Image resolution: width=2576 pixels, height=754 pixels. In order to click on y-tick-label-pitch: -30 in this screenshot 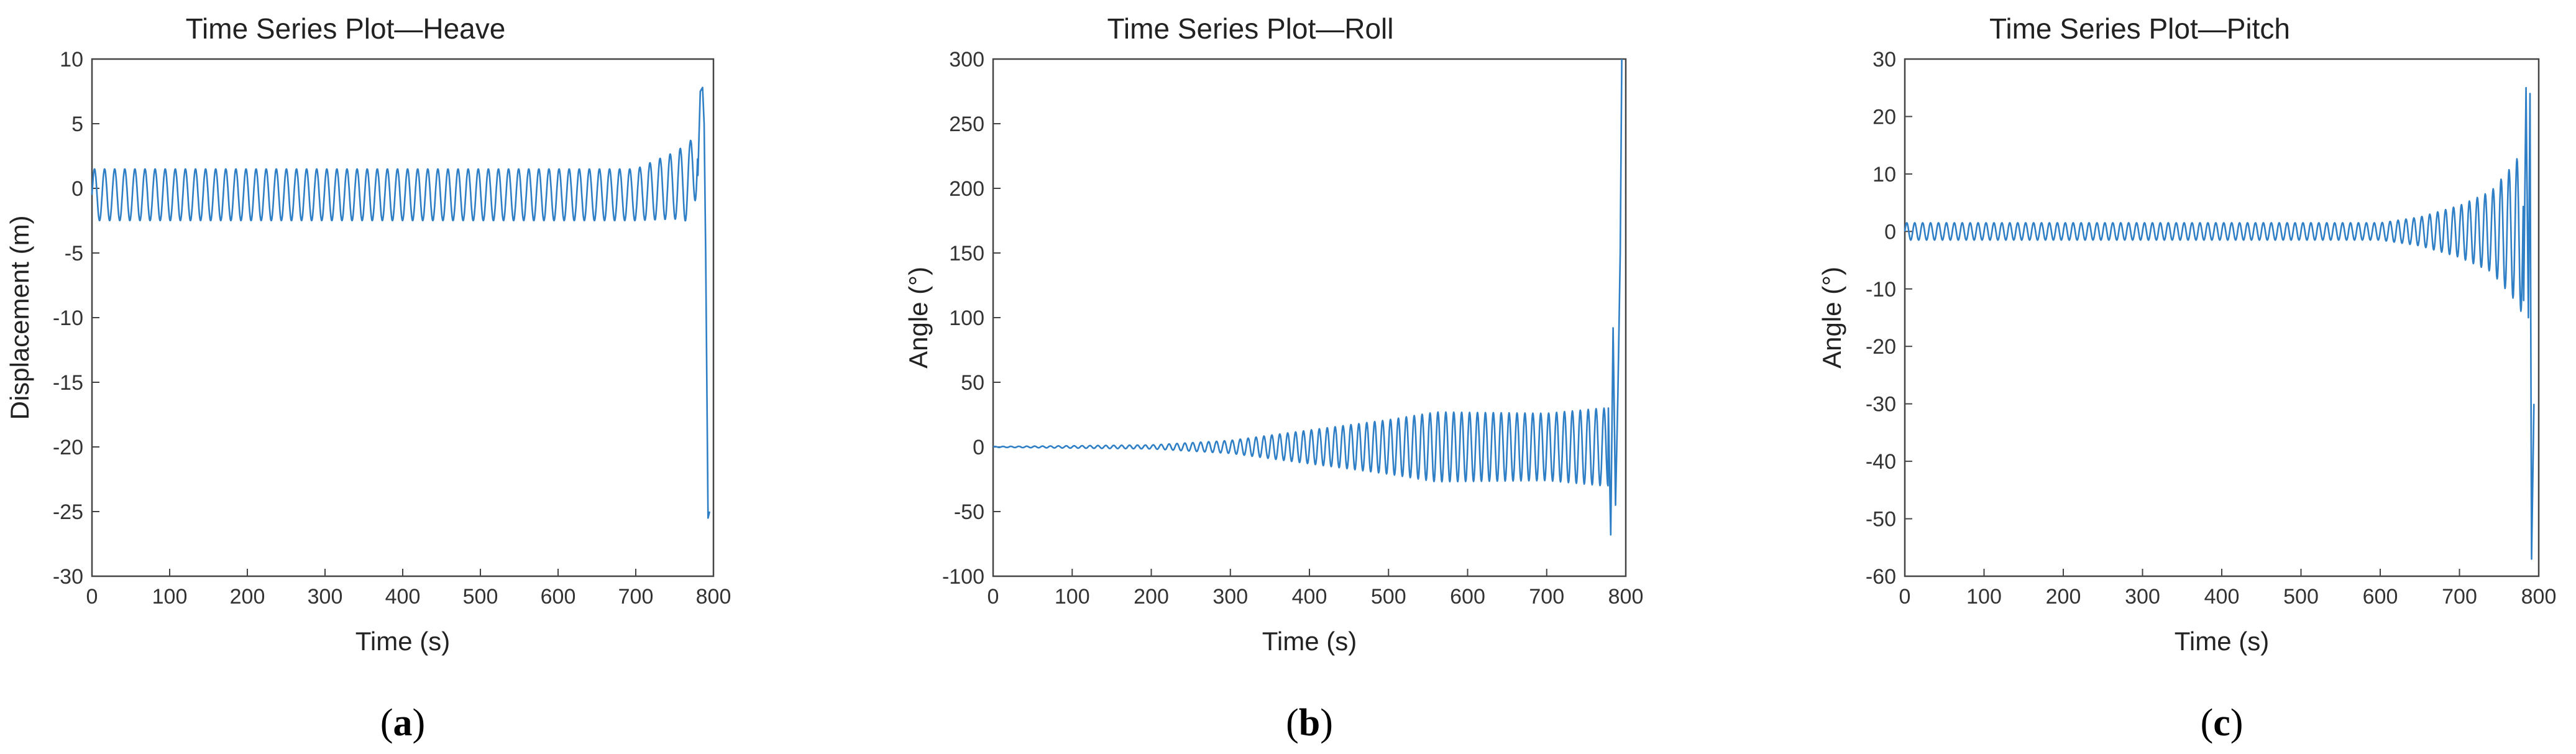, I will do `click(1881, 404)`.